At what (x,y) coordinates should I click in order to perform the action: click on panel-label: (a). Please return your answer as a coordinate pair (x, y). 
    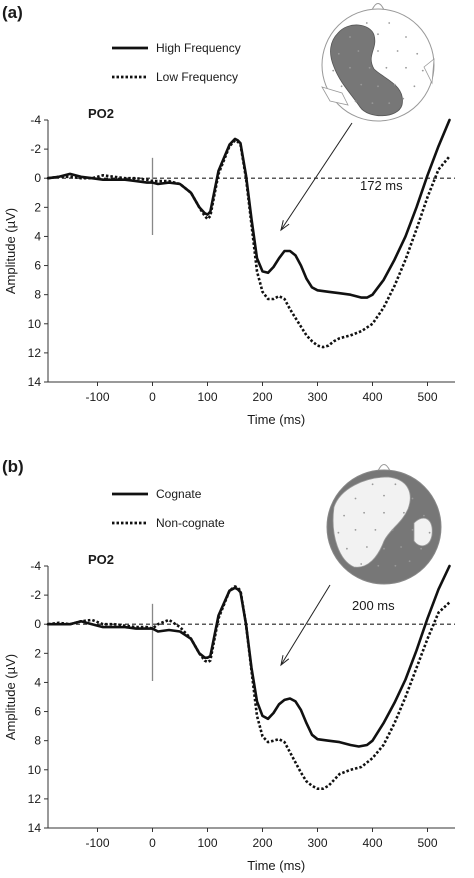
    Looking at the image, I should click on (12, 12).